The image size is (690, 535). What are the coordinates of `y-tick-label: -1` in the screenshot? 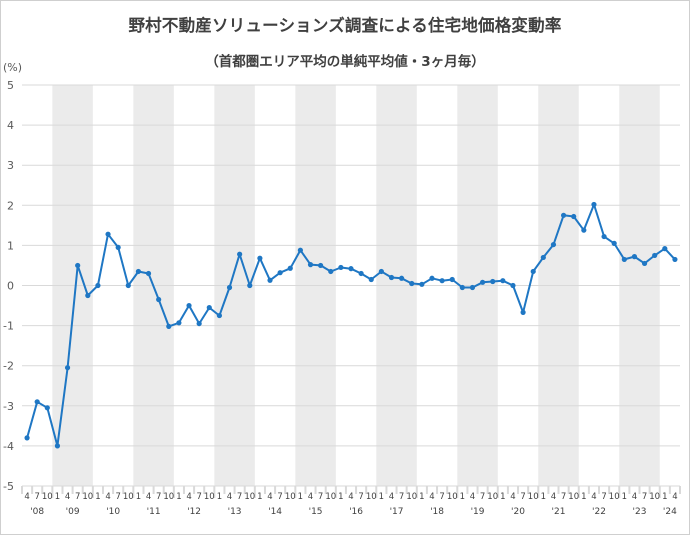 It's located at (8, 326).